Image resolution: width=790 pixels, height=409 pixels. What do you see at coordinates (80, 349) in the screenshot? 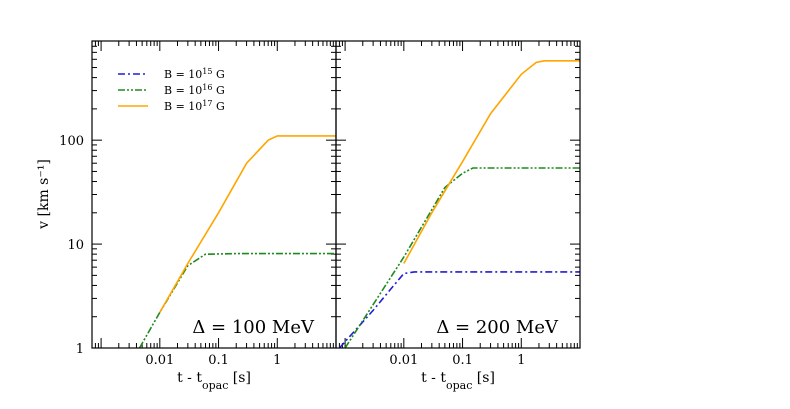
I see `y-tick-label: 1` at bounding box center [80, 349].